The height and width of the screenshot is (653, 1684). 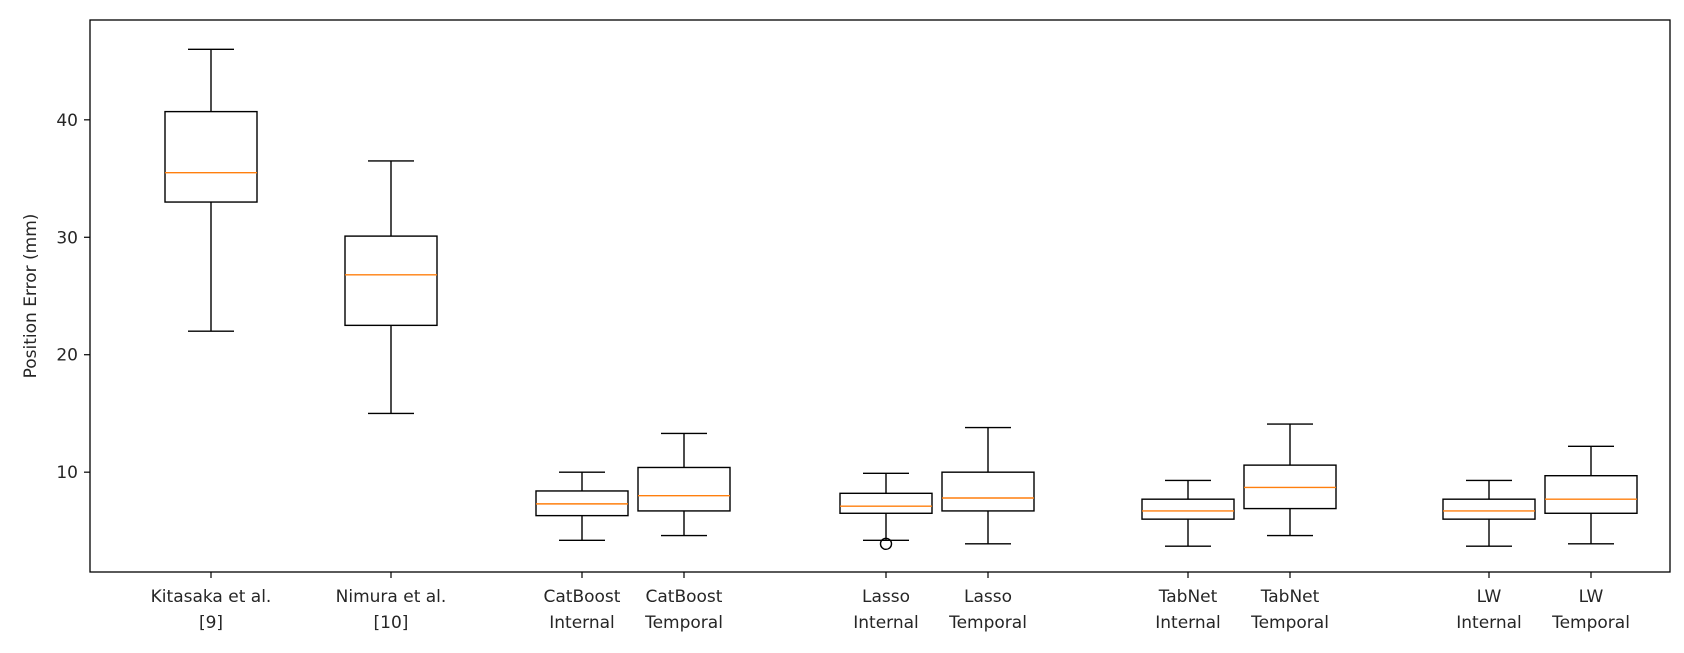 What do you see at coordinates (886, 544) in the screenshot?
I see `outlier-point` at bounding box center [886, 544].